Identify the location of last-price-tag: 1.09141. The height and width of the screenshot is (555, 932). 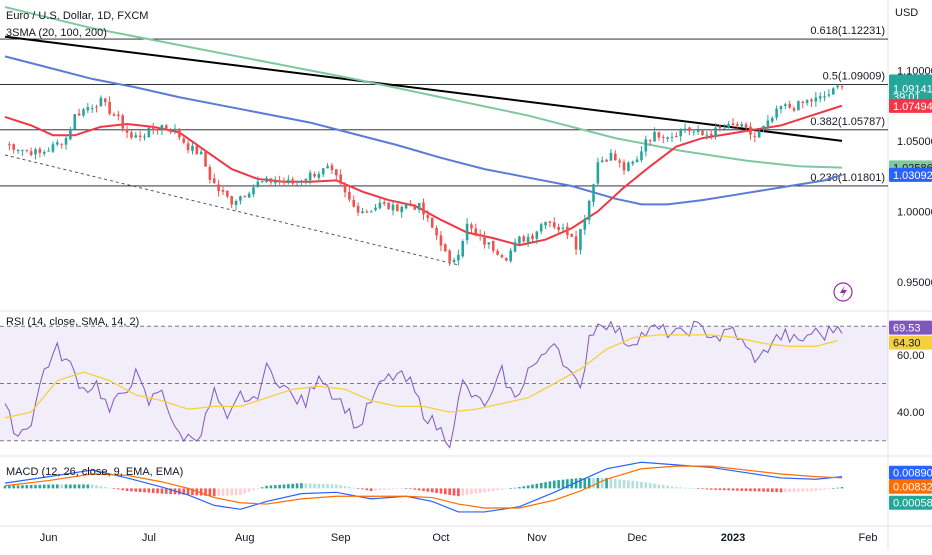
(910, 88).